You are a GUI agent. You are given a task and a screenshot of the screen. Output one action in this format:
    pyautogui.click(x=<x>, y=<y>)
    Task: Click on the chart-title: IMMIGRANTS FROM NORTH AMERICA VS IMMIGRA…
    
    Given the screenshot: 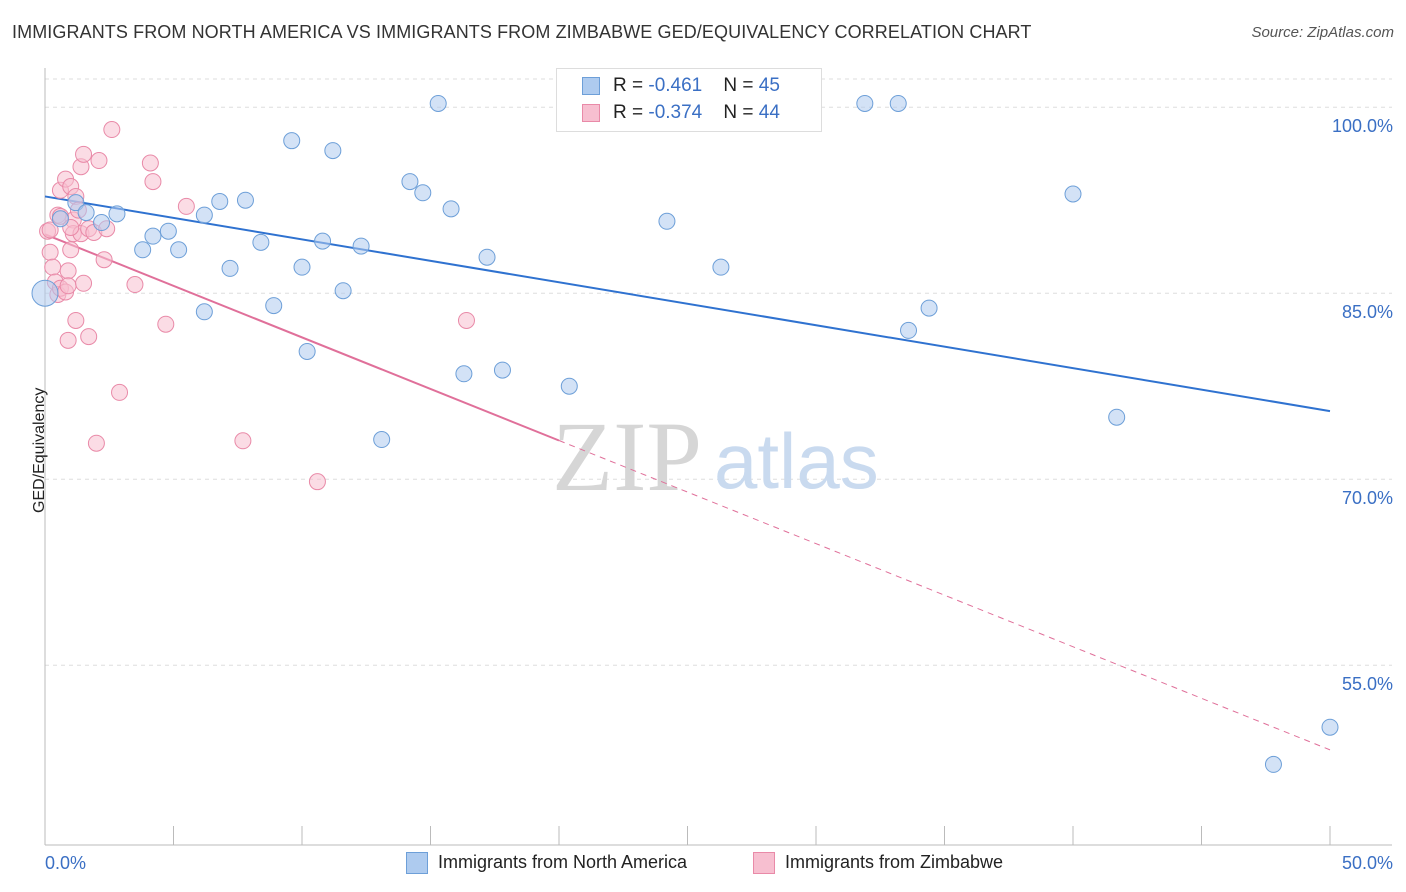 What is the action you would take?
    pyautogui.click(x=522, y=32)
    